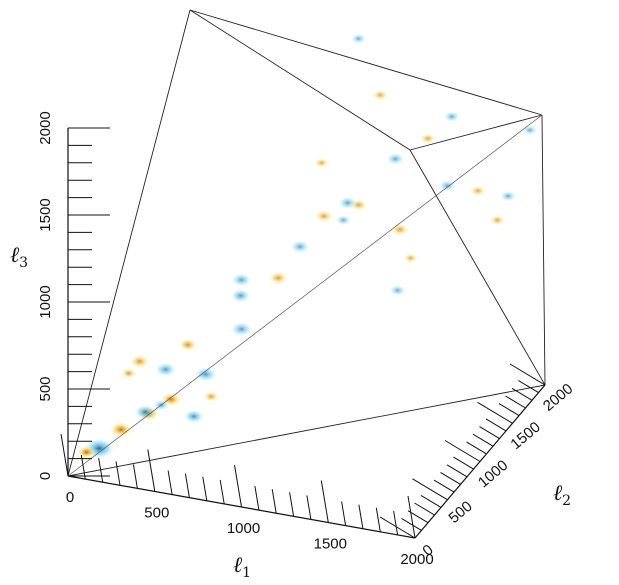 This screenshot has width=619, height=585. What do you see at coordinates (45, 214) in the screenshot?
I see `l3-tick-label: 1500` at bounding box center [45, 214].